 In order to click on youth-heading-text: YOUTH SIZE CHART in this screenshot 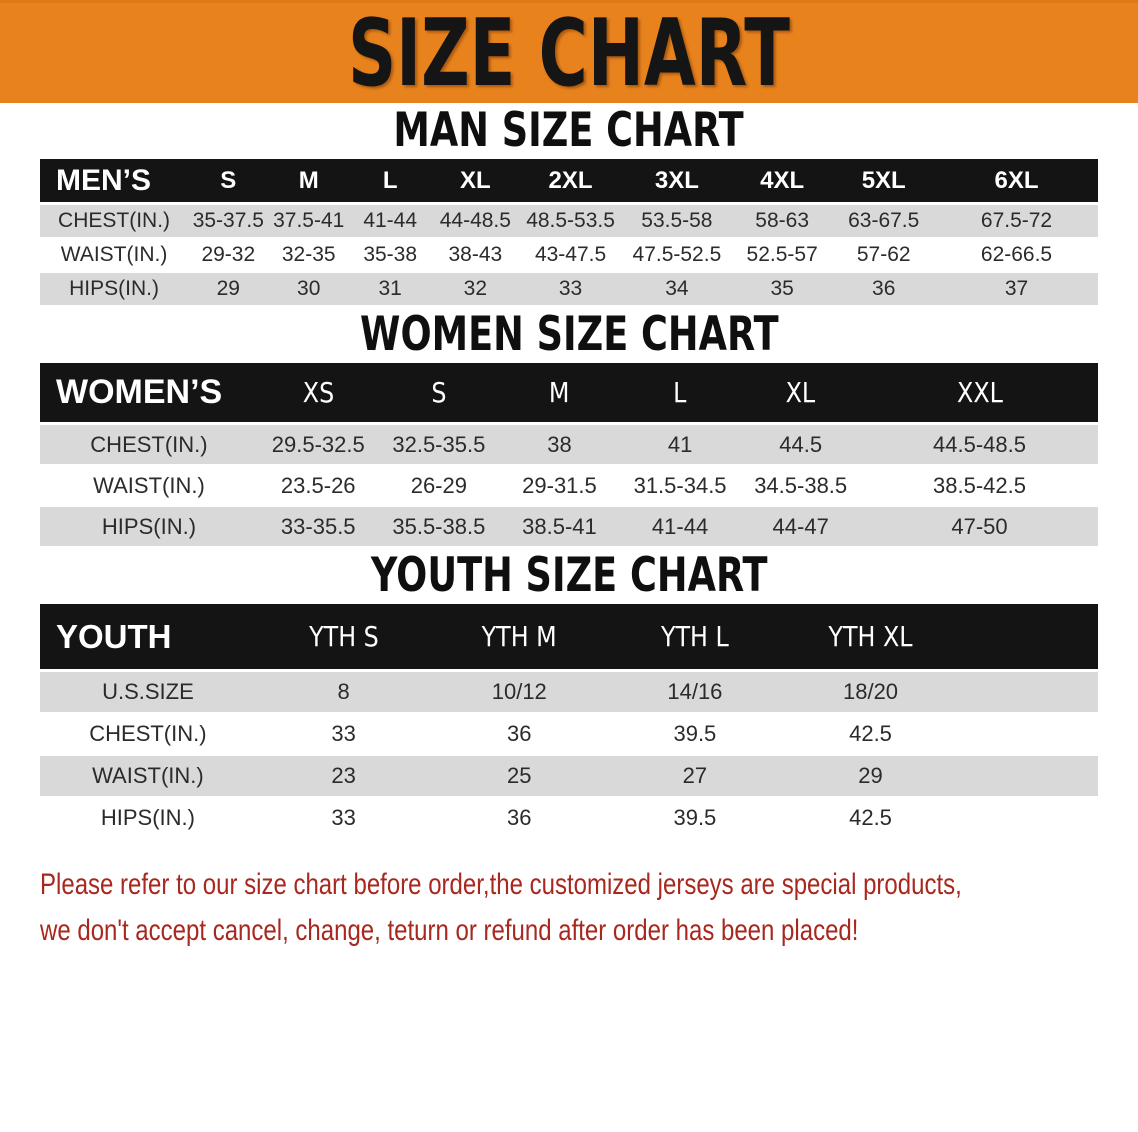, I will do `click(569, 575)`.